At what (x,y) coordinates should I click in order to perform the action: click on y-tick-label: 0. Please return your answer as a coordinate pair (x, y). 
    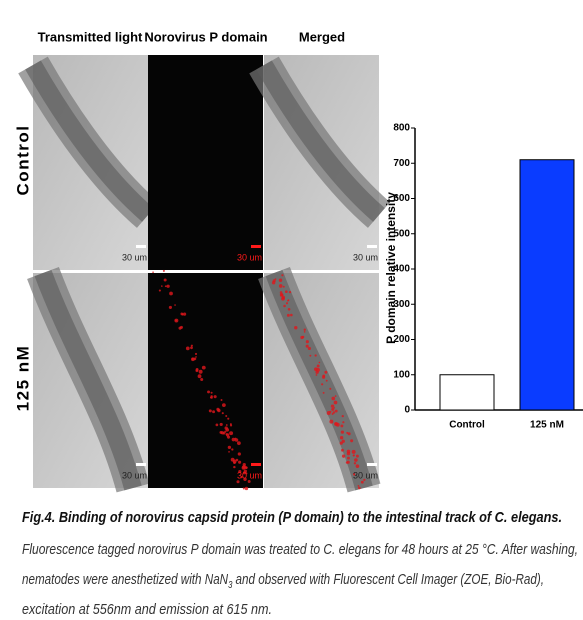
    Looking at the image, I should click on (407, 410).